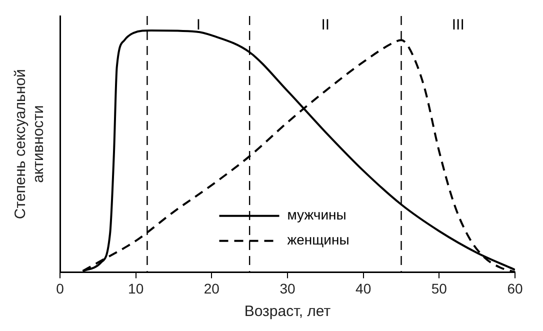  I want to click on y-axis-title: Степень сексуальной активности, so click(30, 144).